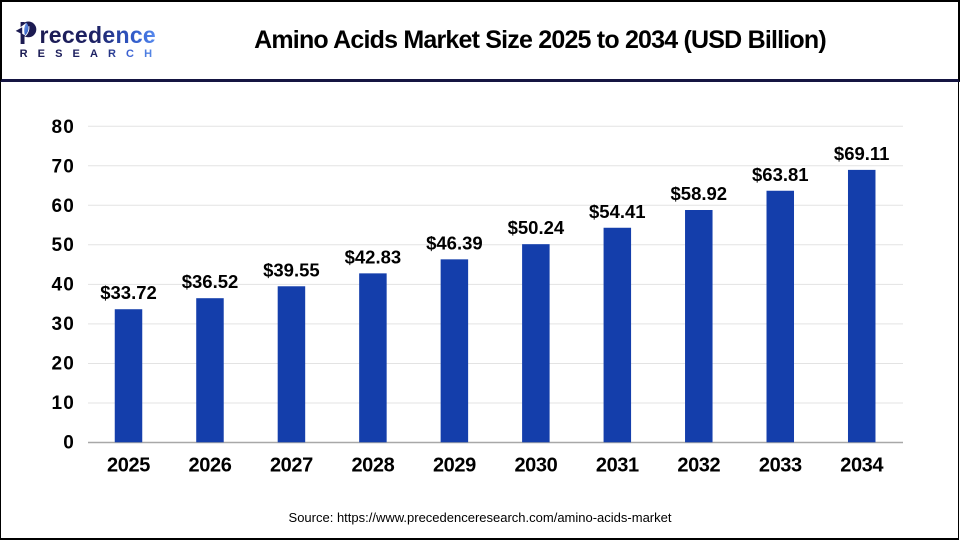 Image resolution: width=960 pixels, height=540 pixels. Describe the element at coordinates (128, 466) in the screenshot. I see `svg-text: 2025` at that location.